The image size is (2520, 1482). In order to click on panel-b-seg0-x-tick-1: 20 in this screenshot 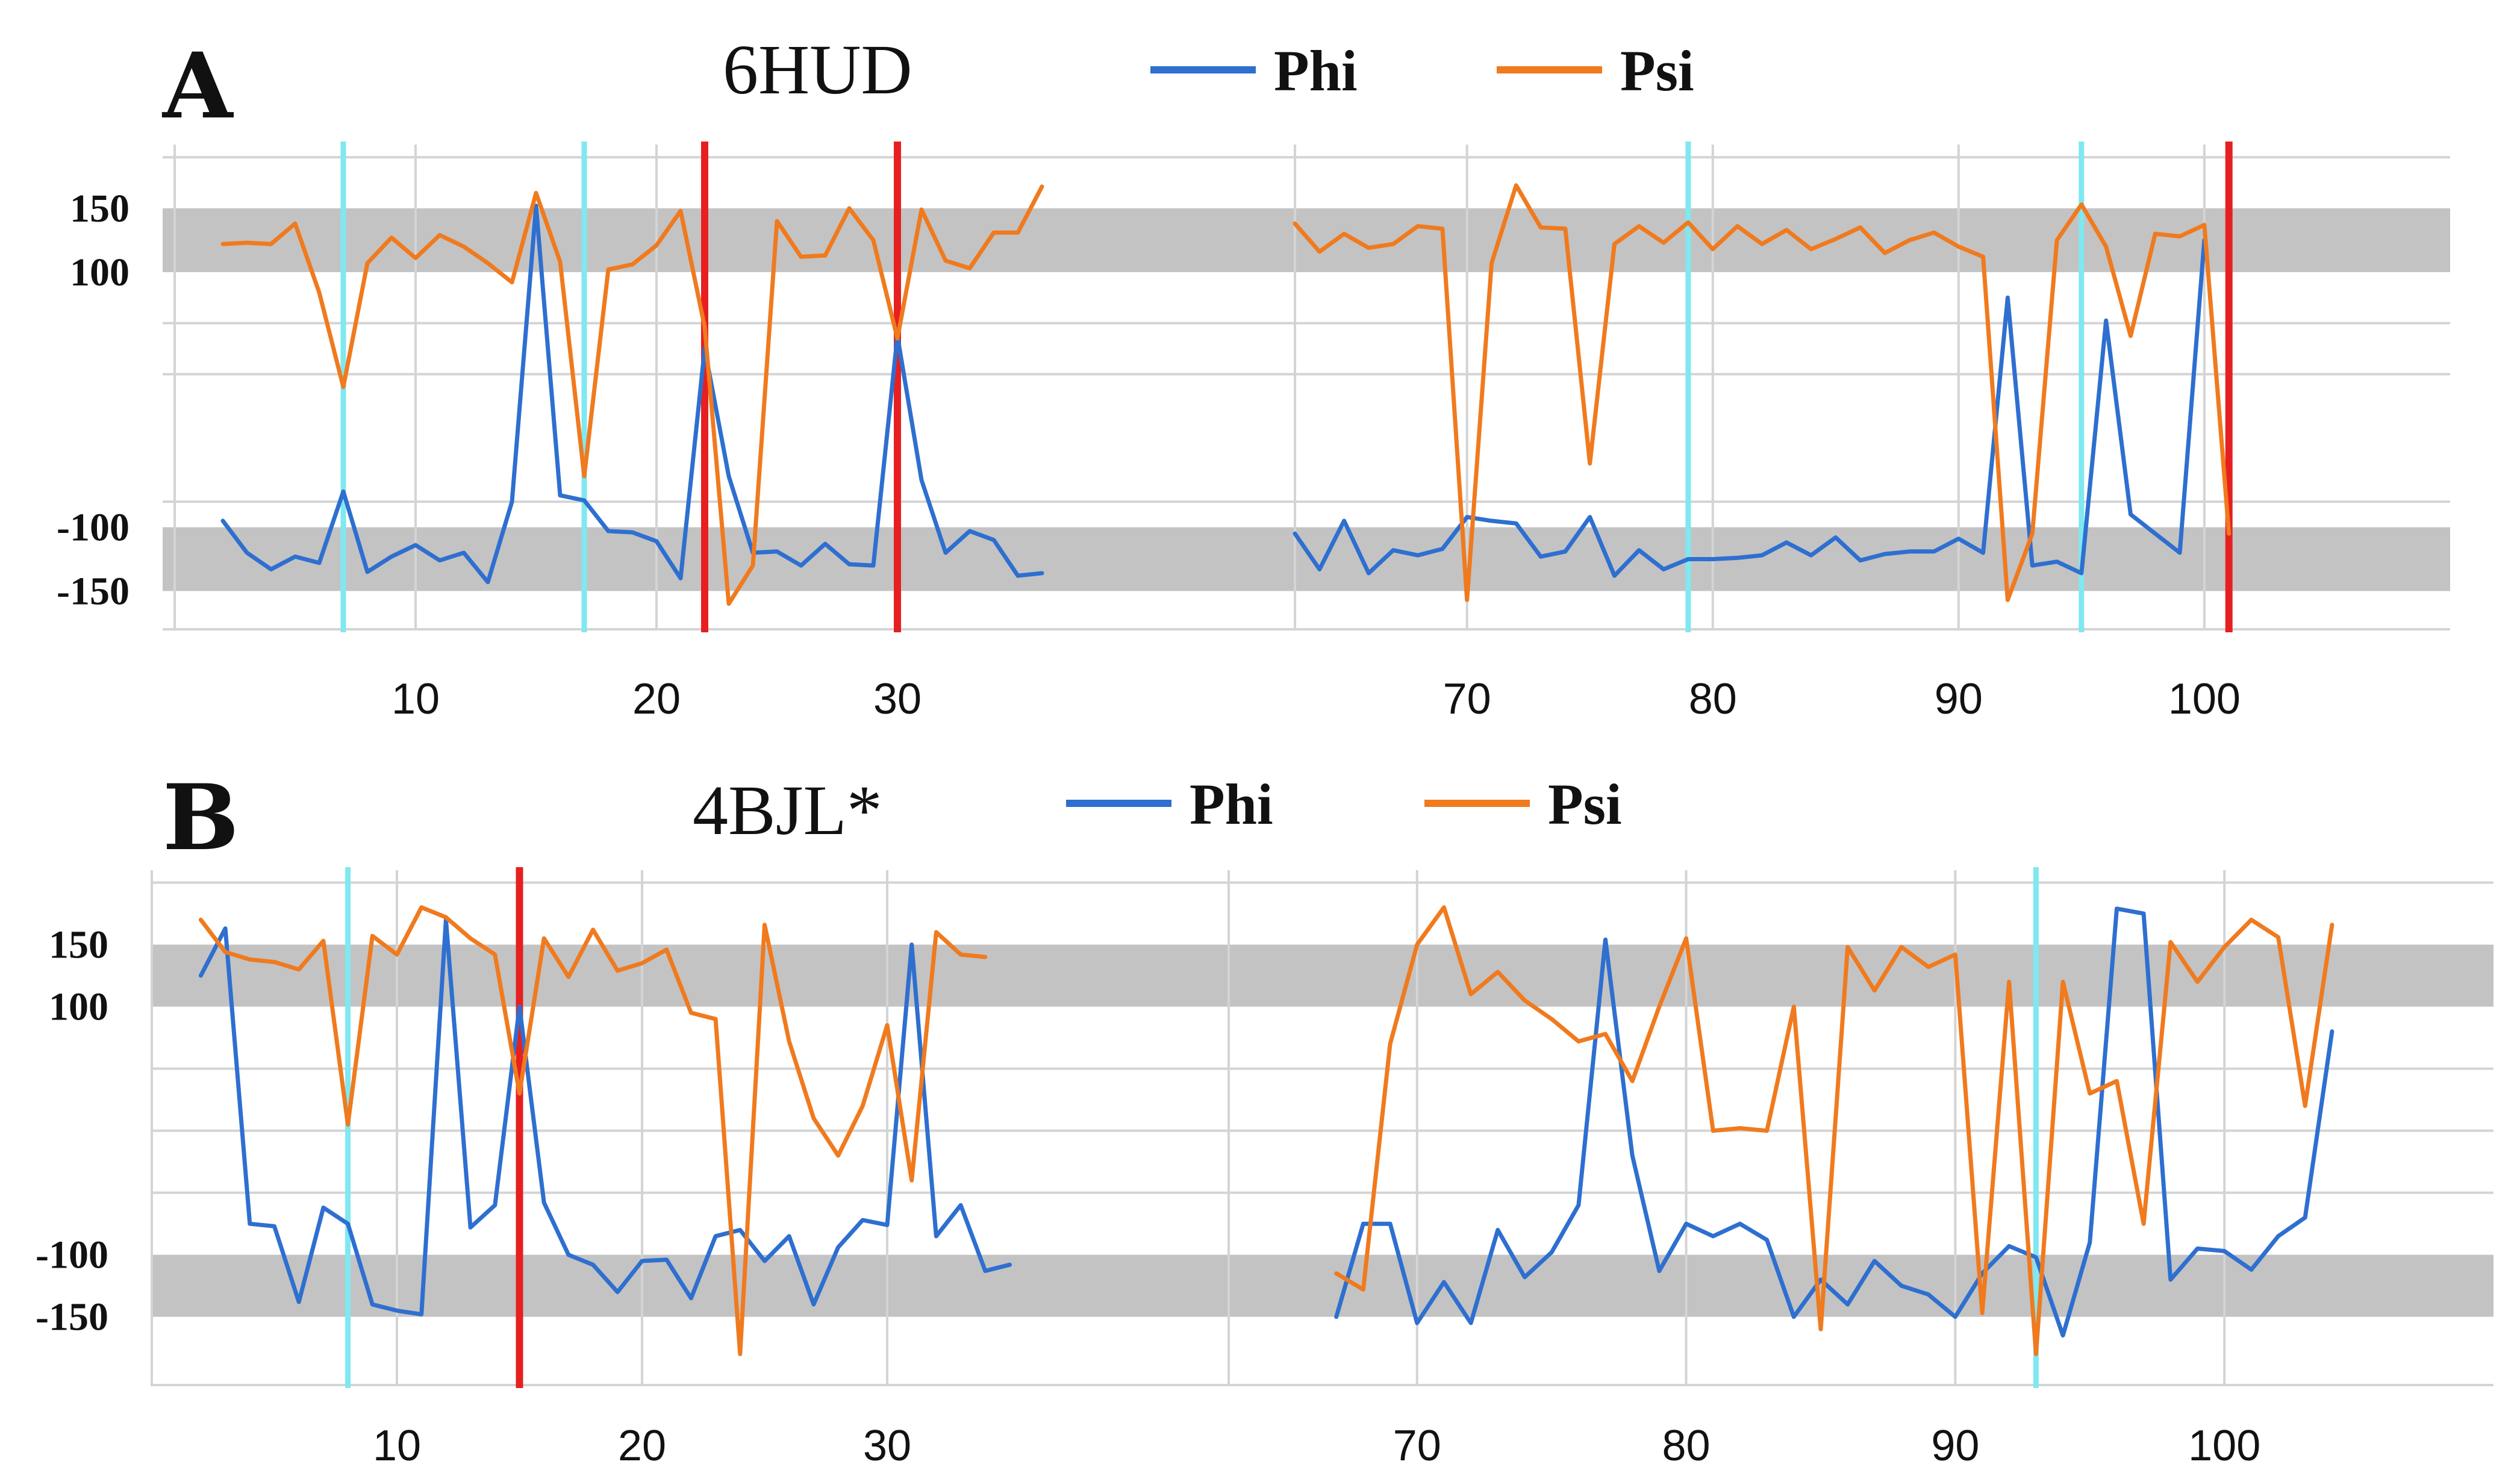, I will do `click(642, 1446)`.